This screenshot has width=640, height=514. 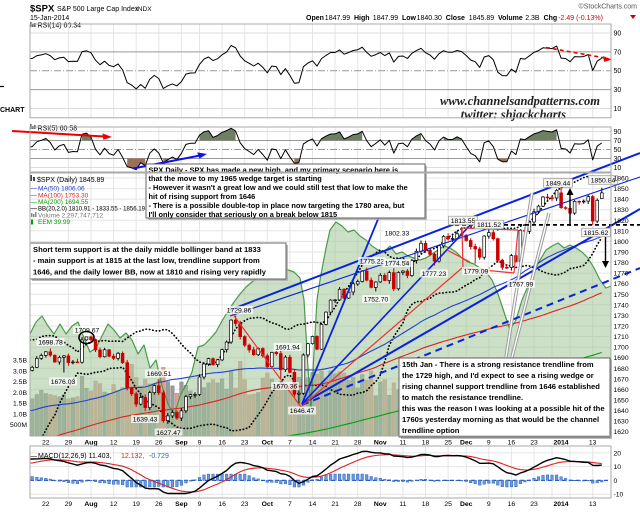 What do you see at coordinates (70, 180) in the screenshot?
I see `svg-text: $SPX (Daily) 1845.89` at bounding box center [70, 180].